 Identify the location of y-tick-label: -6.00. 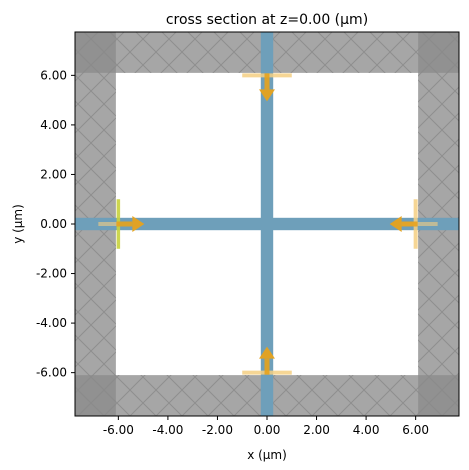
(51, 373).